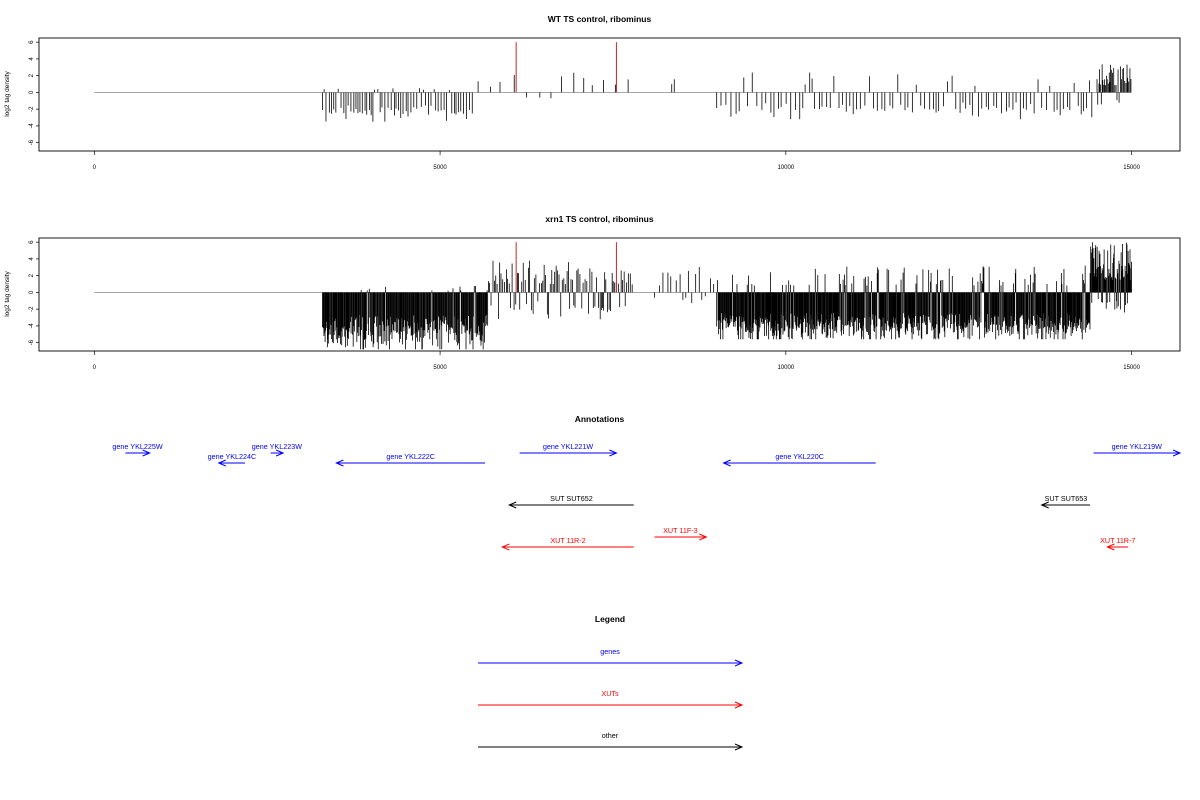  What do you see at coordinates (610, 693) in the screenshot?
I see `legend-label: XUTs` at bounding box center [610, 693].